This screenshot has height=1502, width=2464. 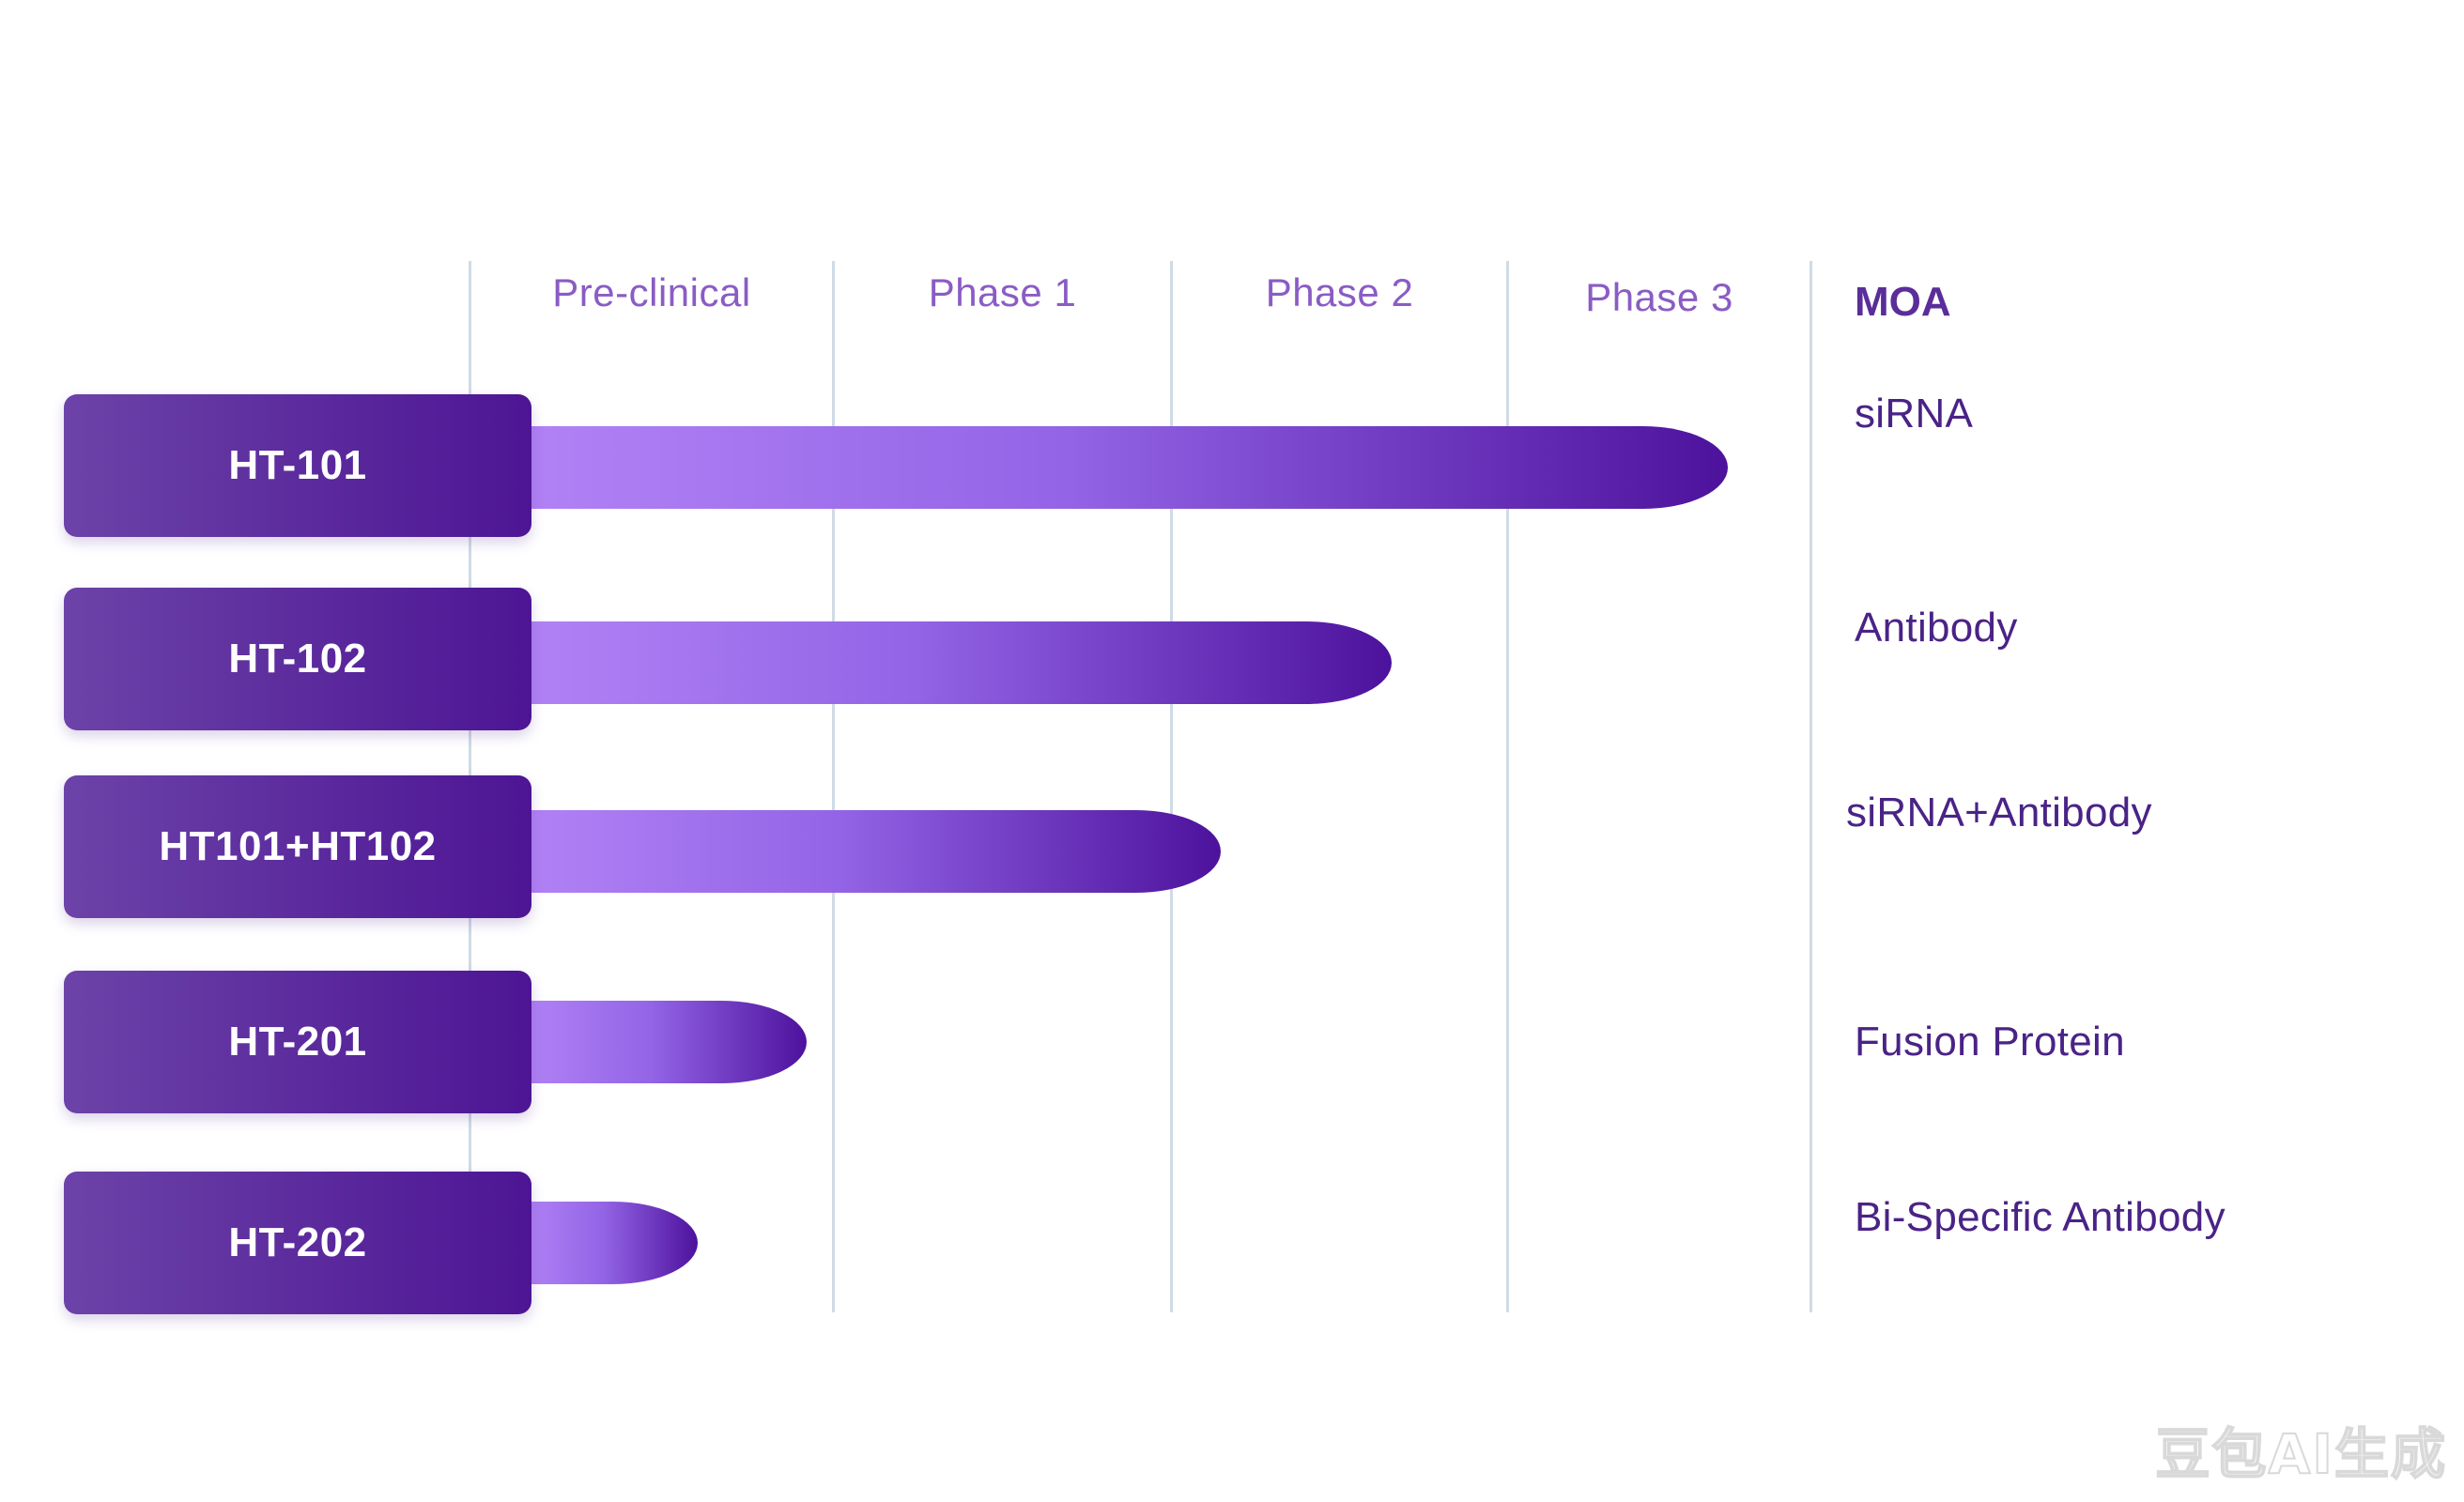 What do you see at coordinates (2301, 1454) in the screenshot?
I see `watermark-text: 豆包AI生成` at bounding box center [2301, 1454].